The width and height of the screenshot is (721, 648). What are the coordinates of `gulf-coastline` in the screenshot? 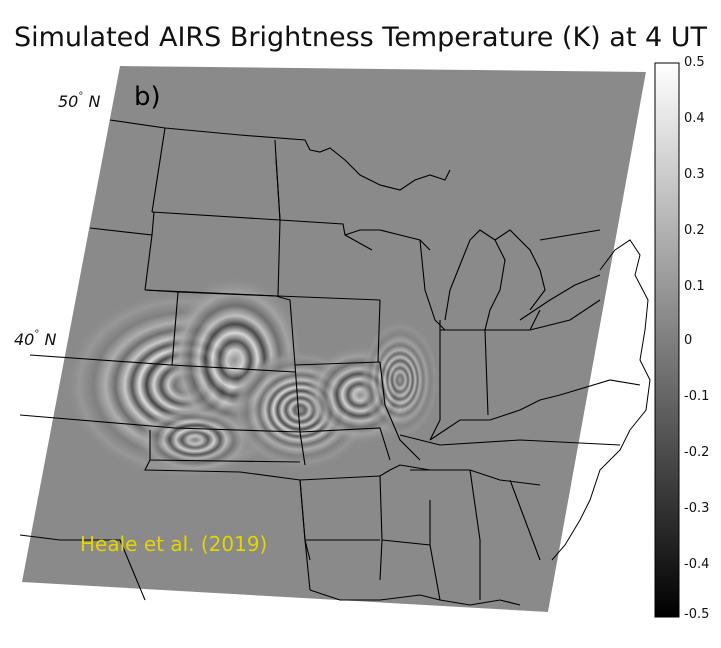 It's located at (415, 597).